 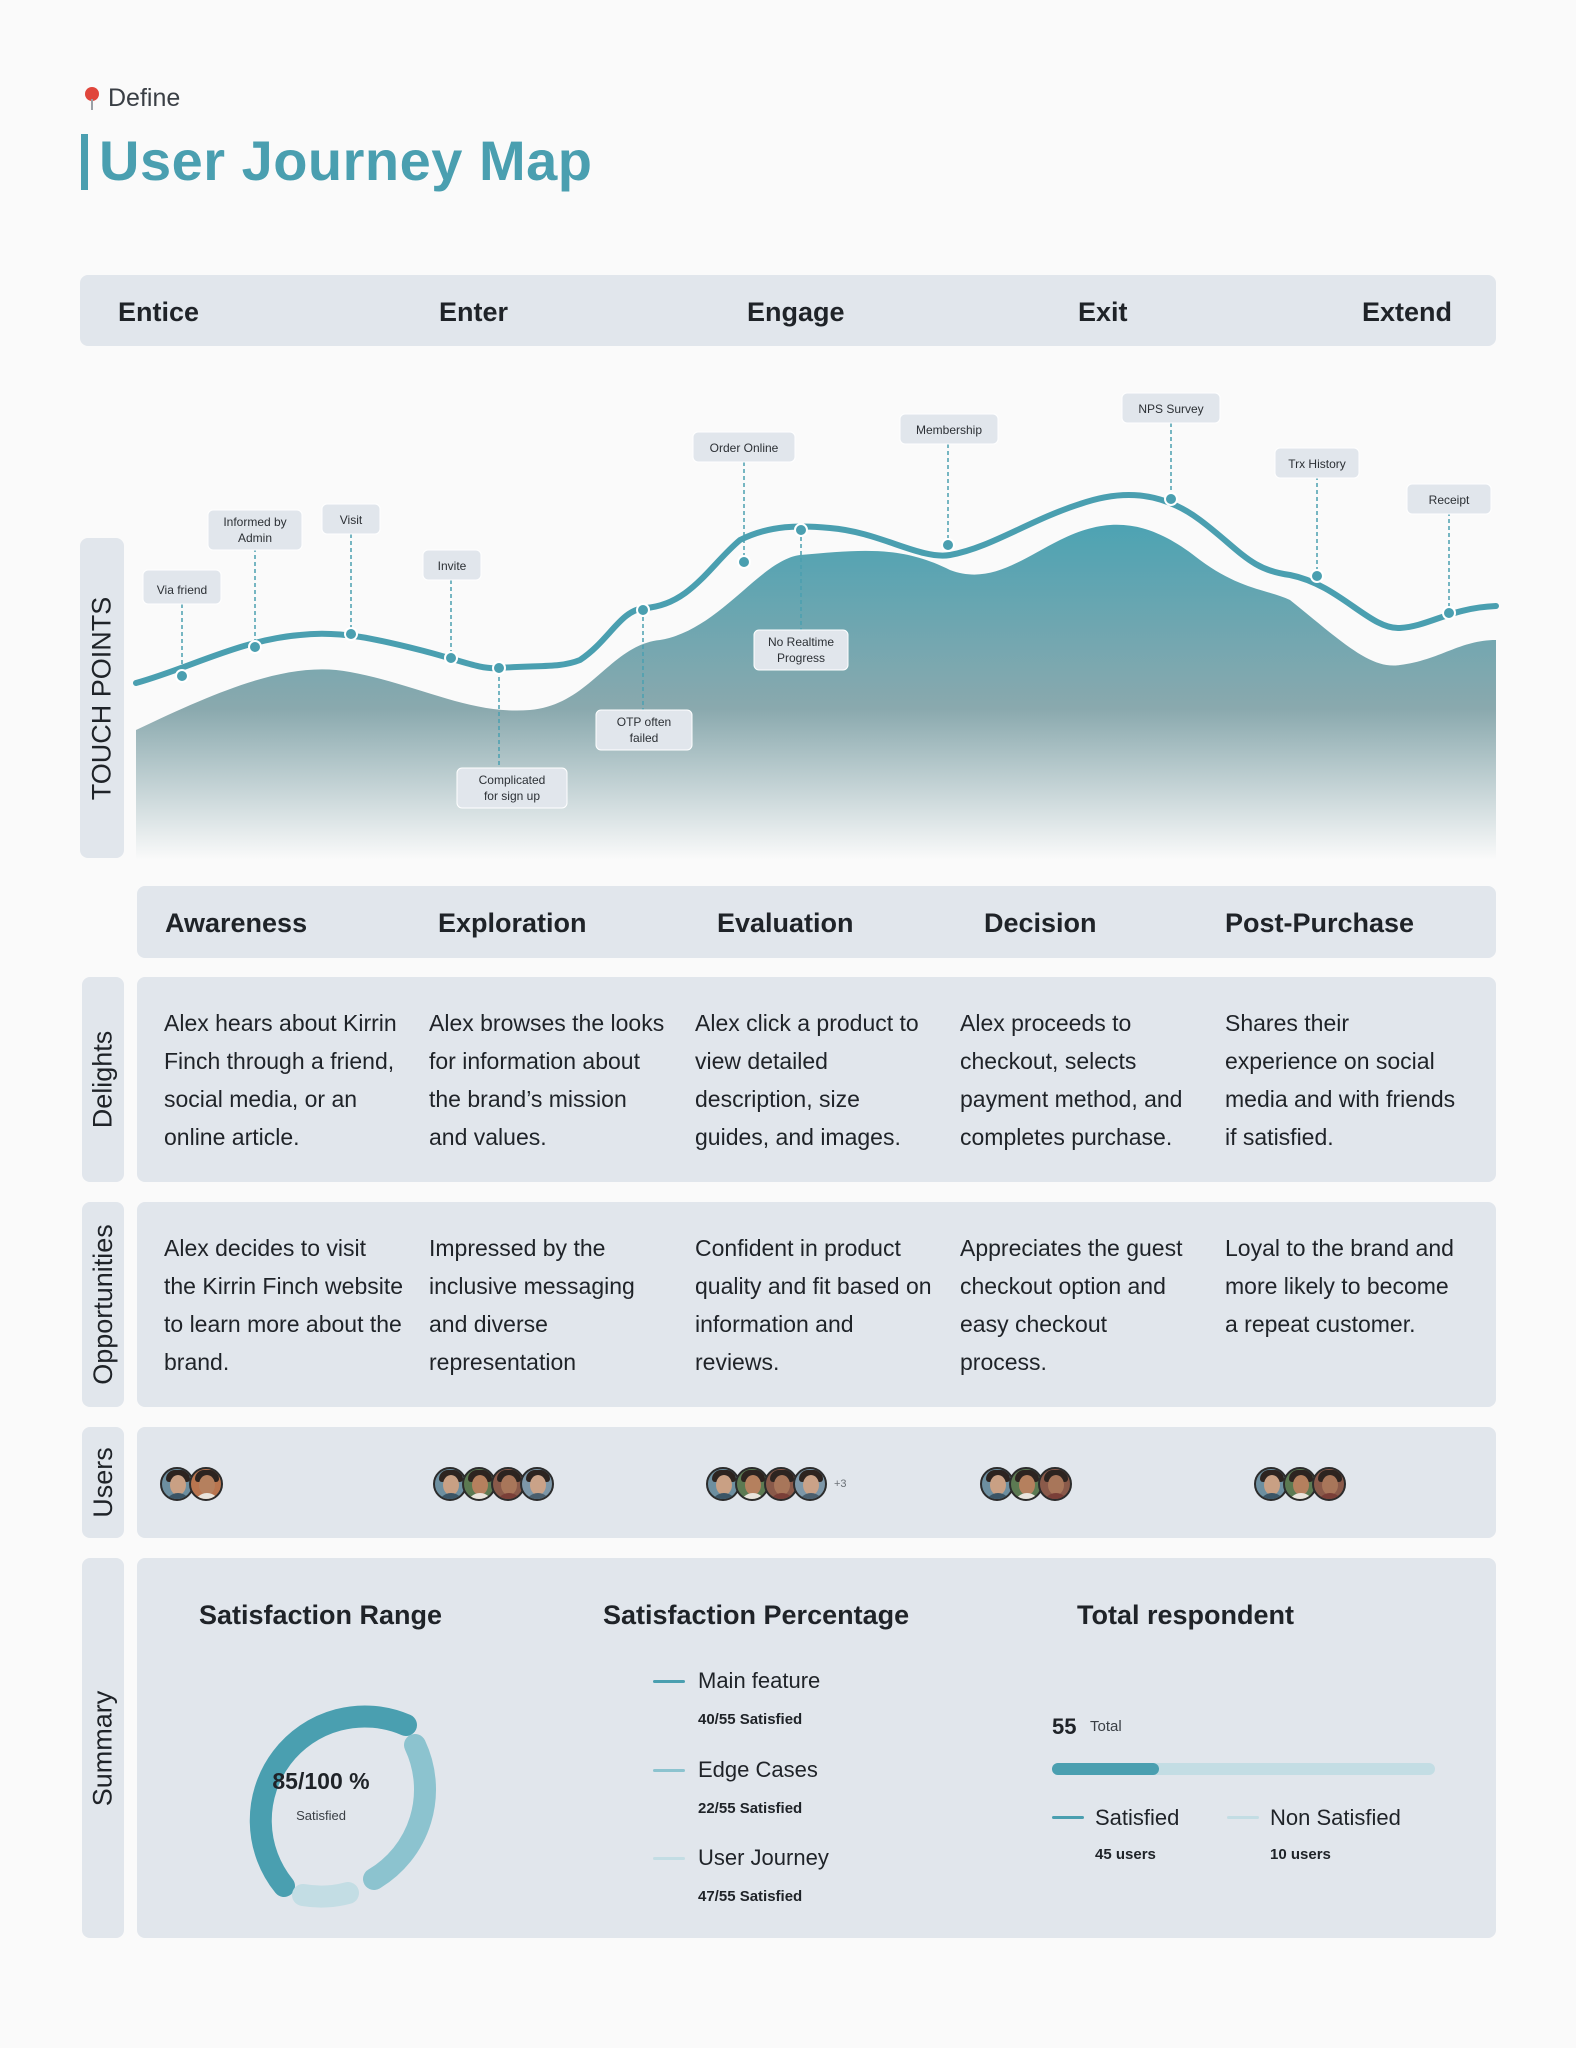 I want to click on satisfaction-range-title: Satisfaction Range, so click(x=321, y=1615).